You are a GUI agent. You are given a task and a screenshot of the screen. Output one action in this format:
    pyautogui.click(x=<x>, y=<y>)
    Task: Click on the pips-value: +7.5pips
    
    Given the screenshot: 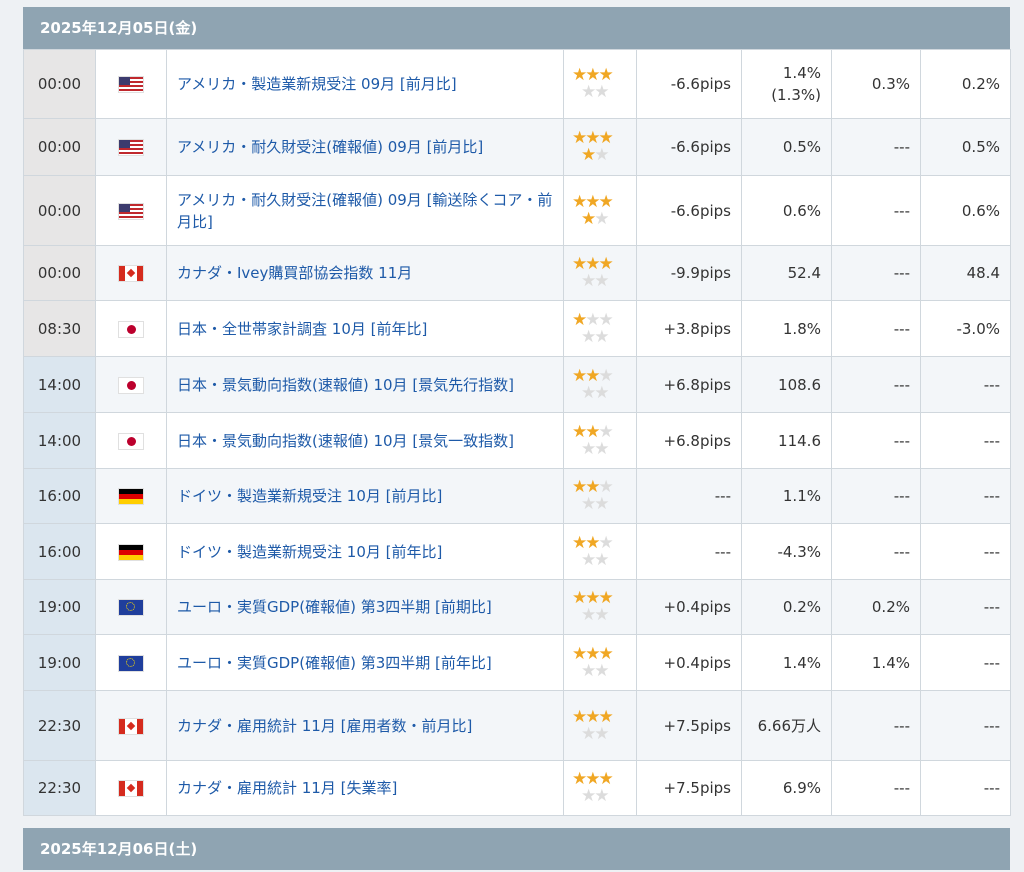 What is the action you would take?
    pyautogui.click(x=689, y=725)
    